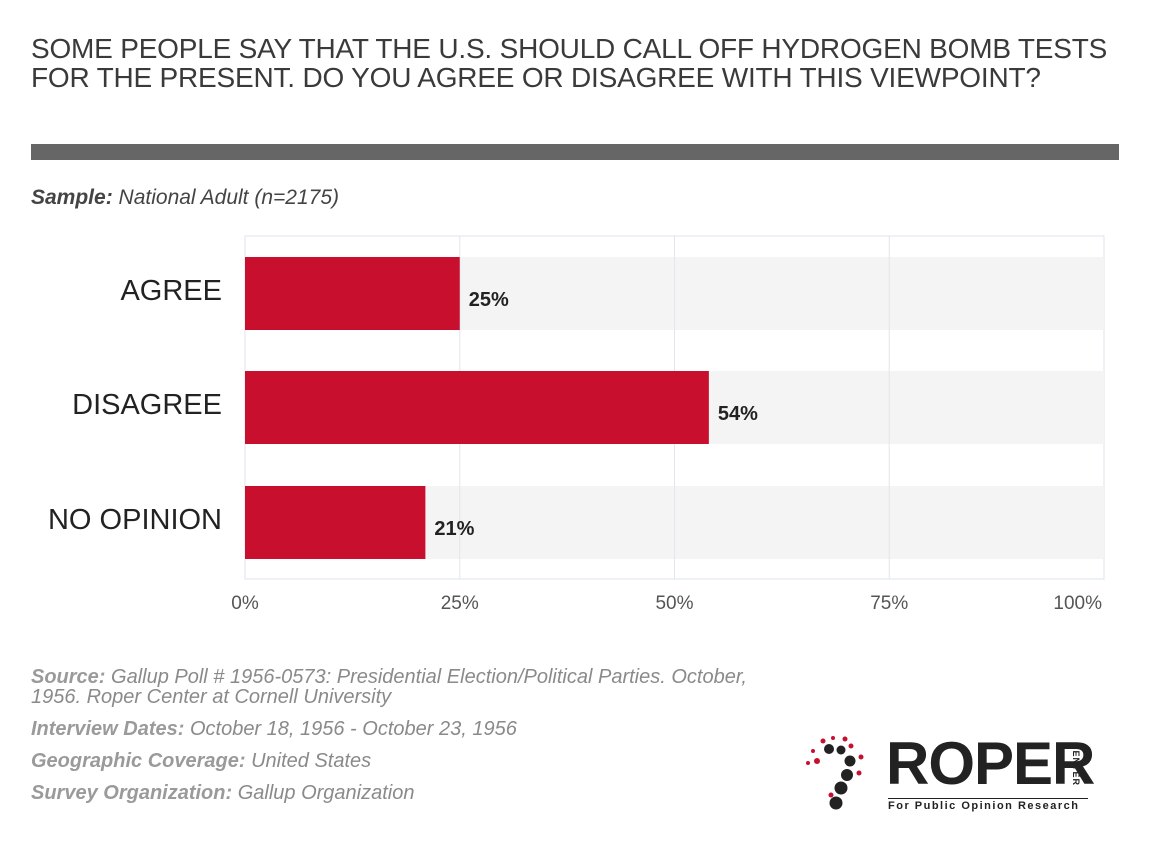 Image resolution: width=1149 pixels, height=843 pixels. I want to click on logo-center-text: CENTER, so click(1076, 765).